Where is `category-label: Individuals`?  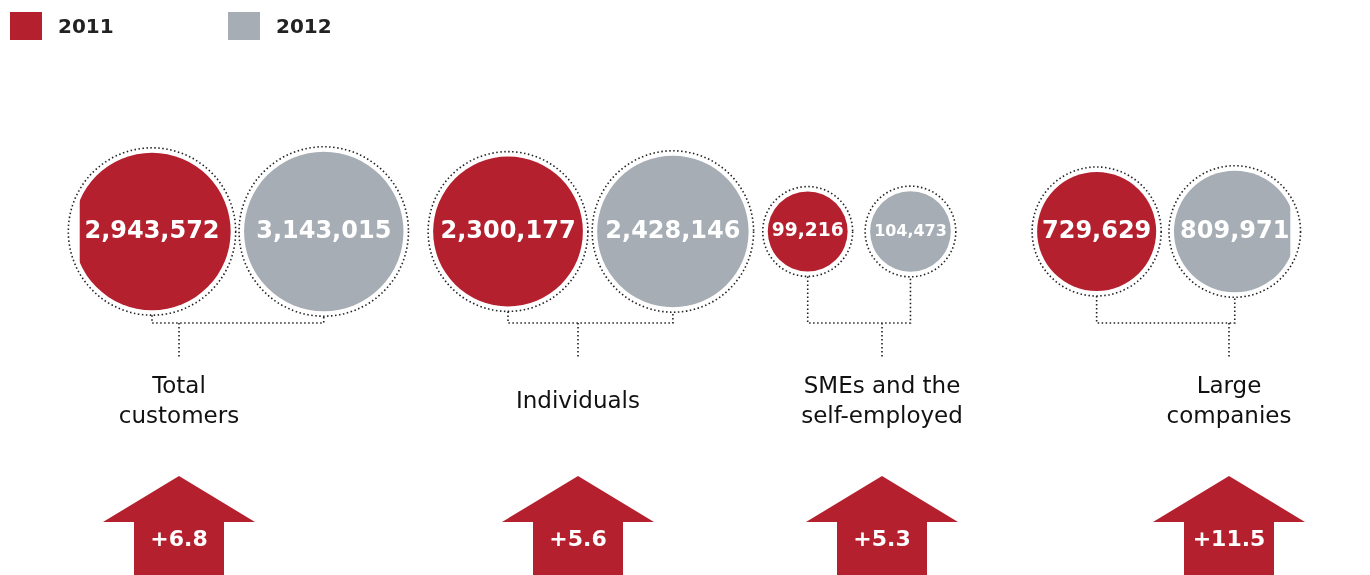 category-label: Individuals is located at coordinates (578, 400).